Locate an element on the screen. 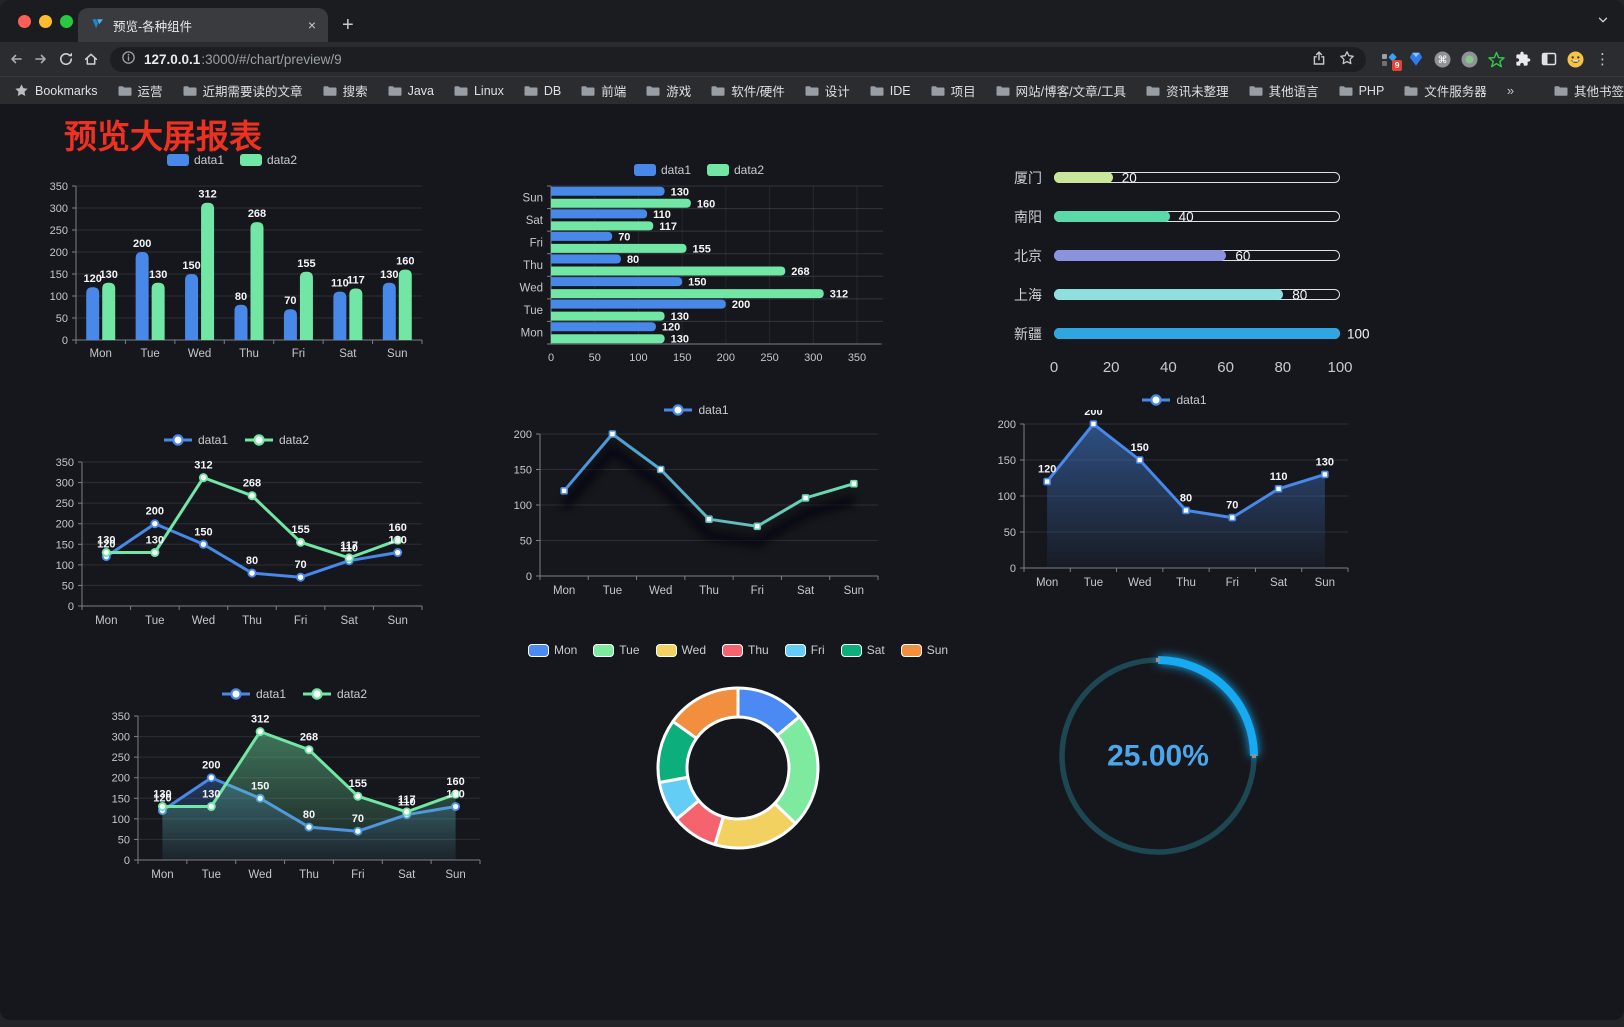 Image resolution: width=1624 pixels, height=1027 pixels. extension-emoji-icon is located at coordinates (1575, 59).